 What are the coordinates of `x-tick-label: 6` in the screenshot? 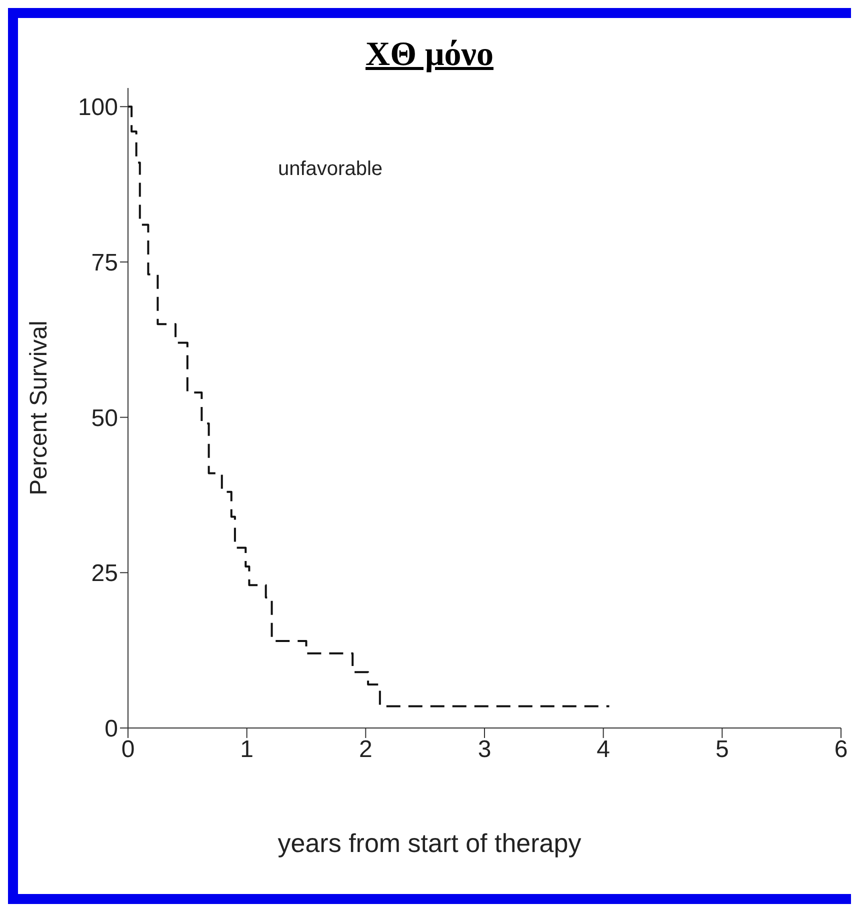 It's located at (841, 750).